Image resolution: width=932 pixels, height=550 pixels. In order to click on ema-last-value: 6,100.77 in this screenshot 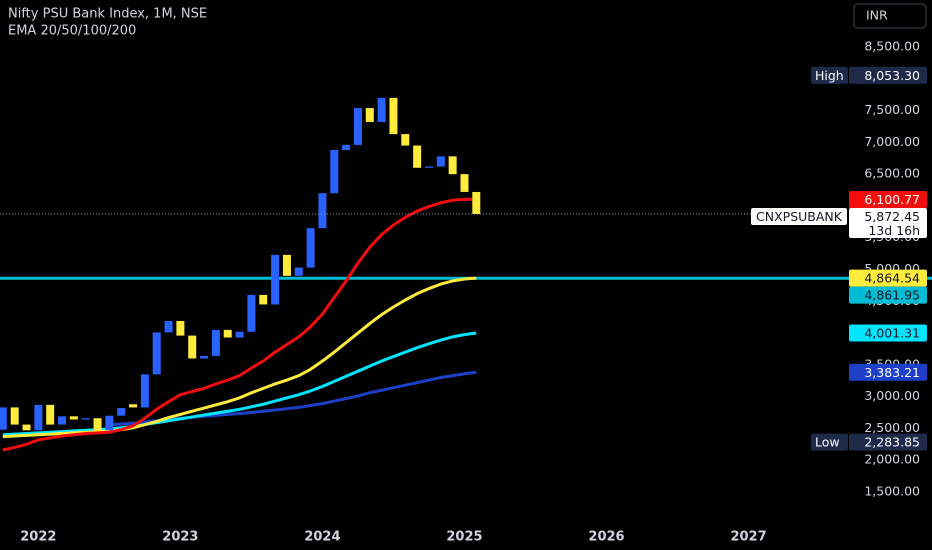, I will do `click(892, 199)`.